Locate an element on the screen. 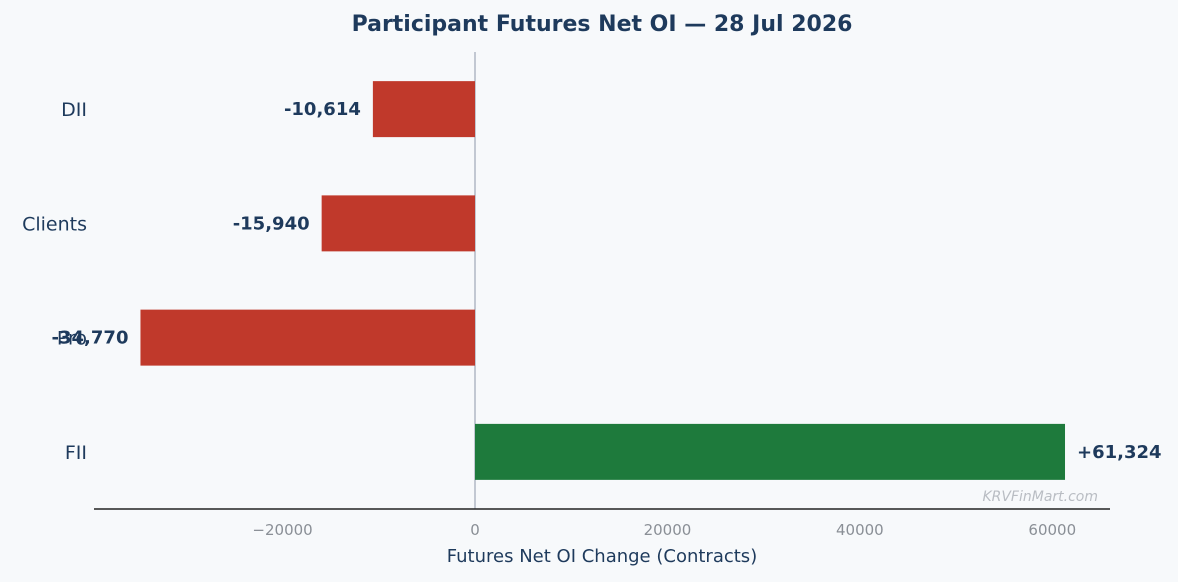  data-label-fii: +61,324 is located at coordinates (1119, 452).